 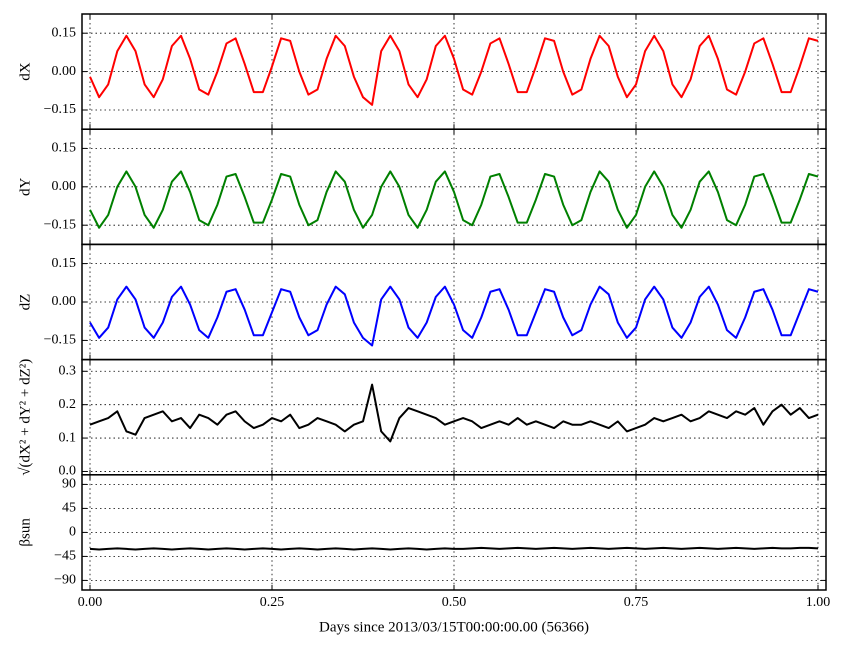 I want to click on y-axis-label: dZ, so click(x=25, y=302).